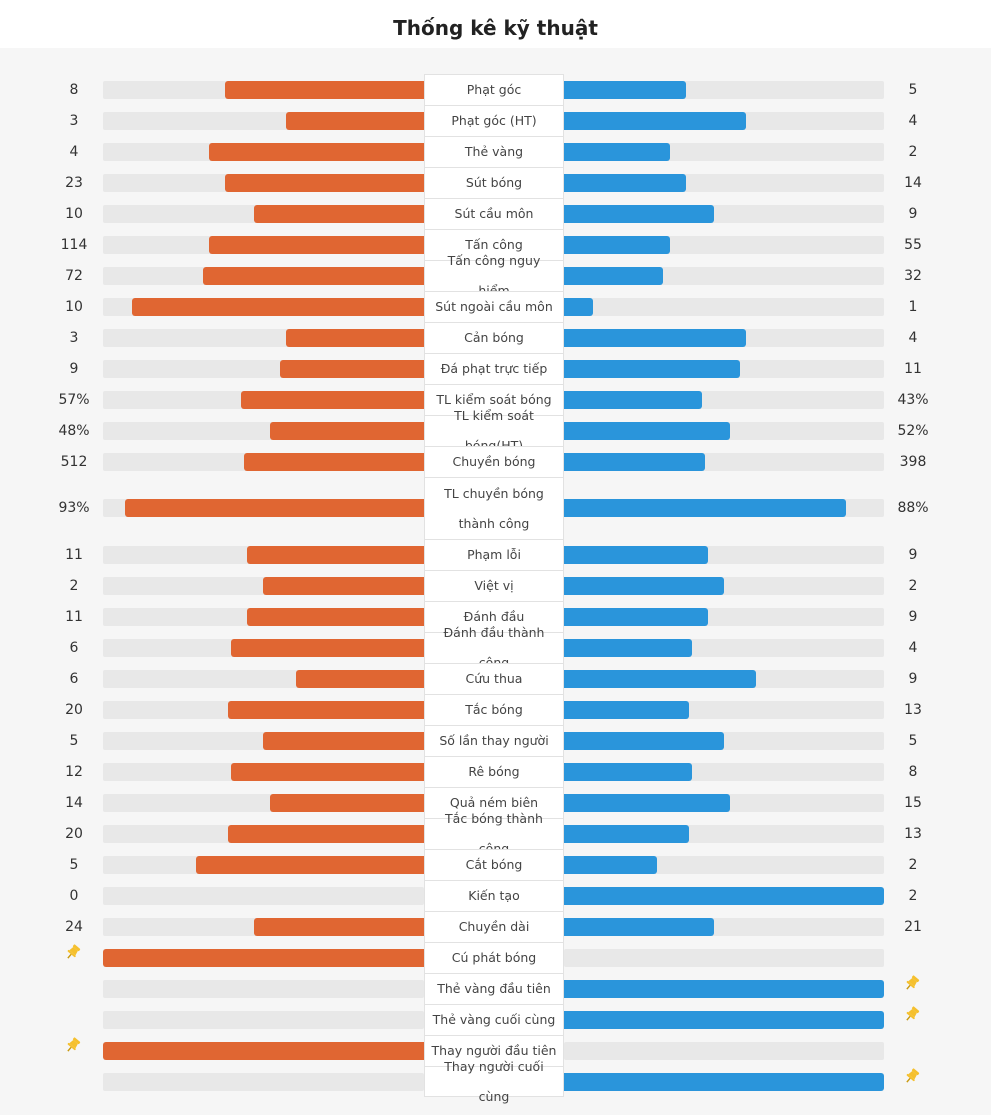 This screenshot has height=1115, width=991. I want to click on stat-row: 14 15 Quả ném biên, so click(495, 802).